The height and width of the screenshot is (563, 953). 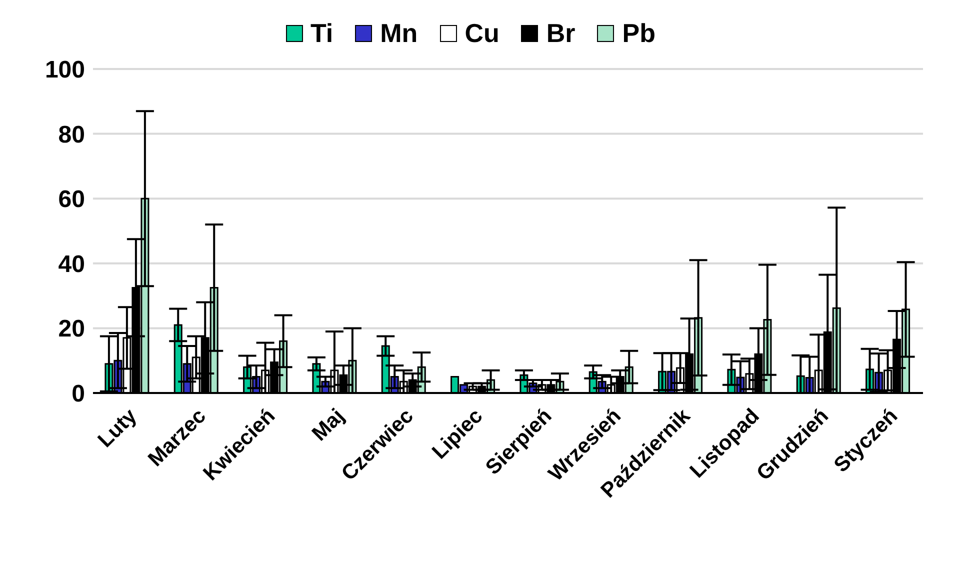 I want to click on legend-label: Ti, so click(x=322, y=33).